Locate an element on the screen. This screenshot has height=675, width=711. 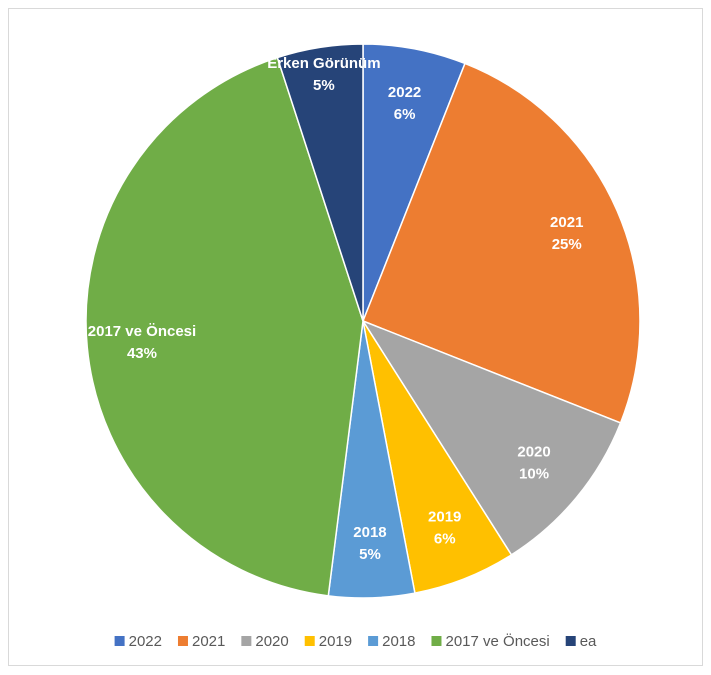
legend-label: 2017 ve Öncesi is located at coordinates (497, 641).